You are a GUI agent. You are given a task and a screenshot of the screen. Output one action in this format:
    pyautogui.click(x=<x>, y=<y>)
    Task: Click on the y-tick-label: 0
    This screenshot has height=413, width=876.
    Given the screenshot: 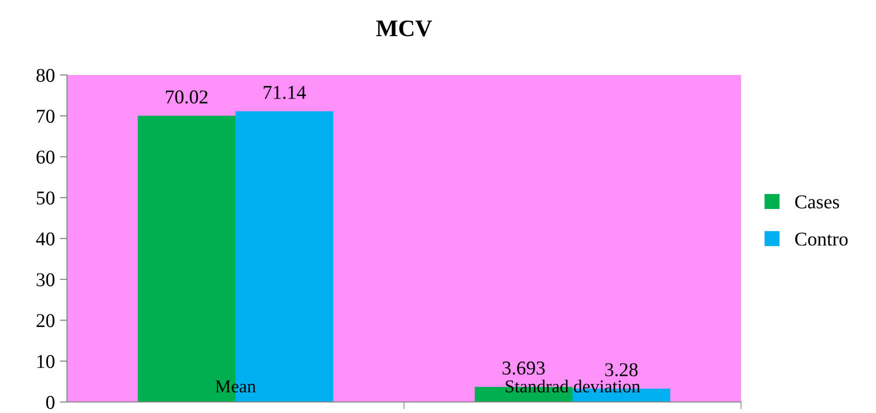 What is the action you would take?
    pyautogui.click(x=50, y=402)
    